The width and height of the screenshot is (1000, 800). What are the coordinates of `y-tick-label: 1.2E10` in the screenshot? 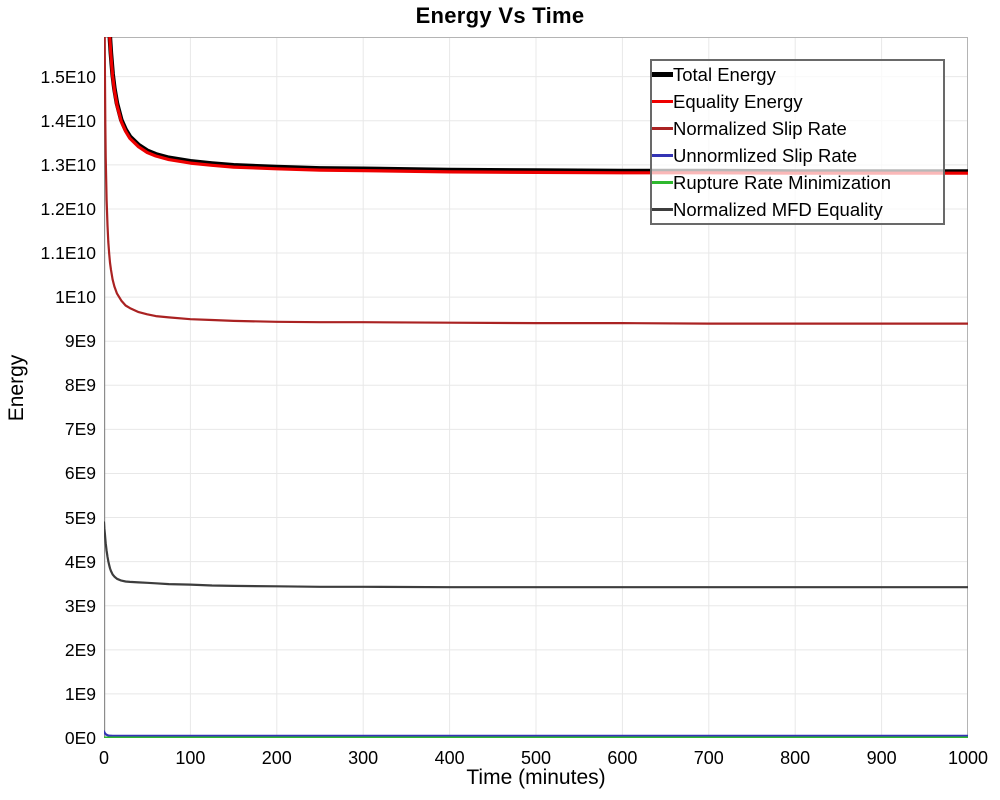 It's located at (68, 208).